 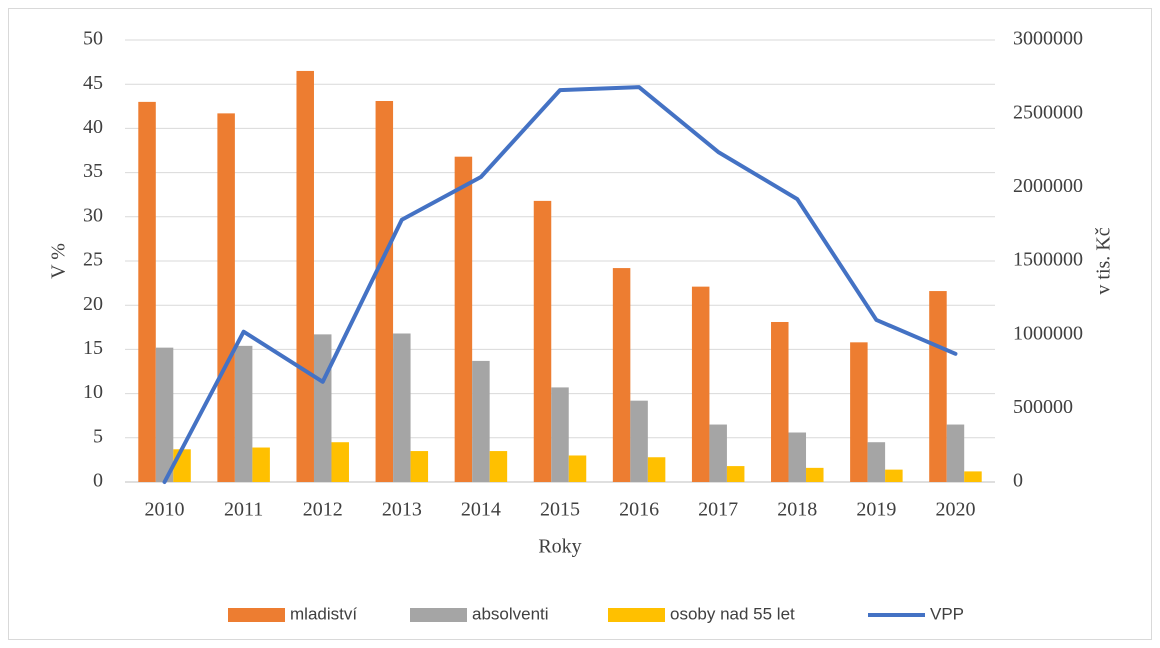 What do you see at coordinates (955, 510) in the screenshot?
I see `x-tick-label: 2020` at bounding box center [955, 510].